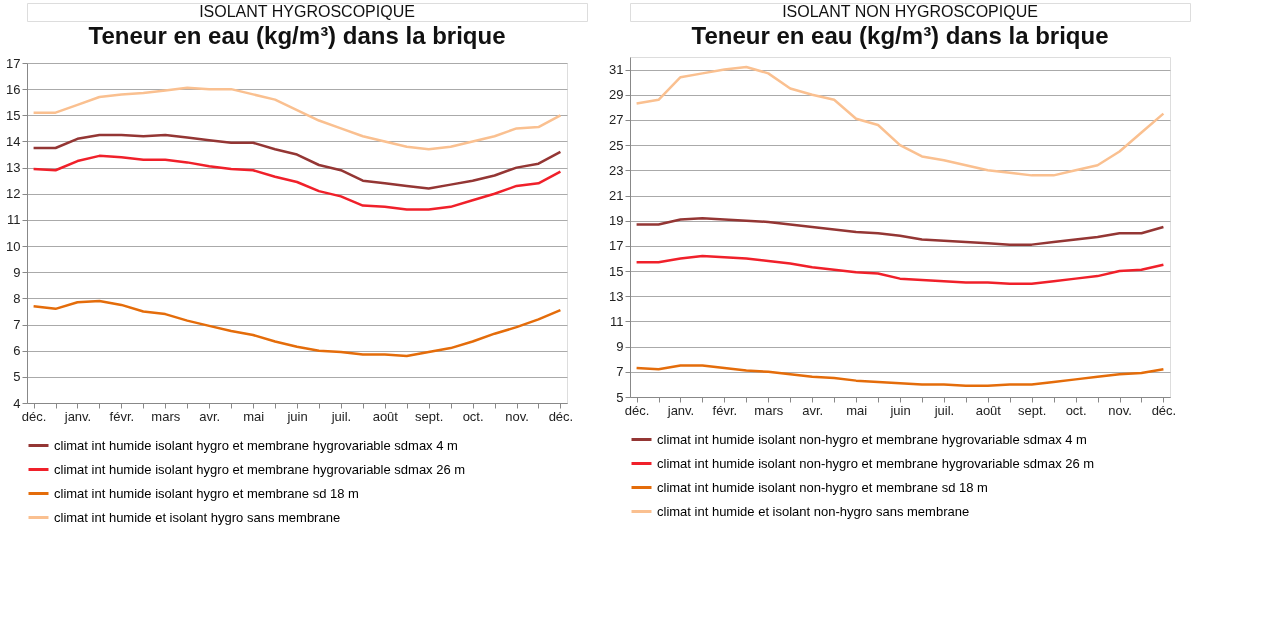 The width and height of the screenshot is (1284, 630). I want to click on y-tick-label: 14, so click(13, 141).